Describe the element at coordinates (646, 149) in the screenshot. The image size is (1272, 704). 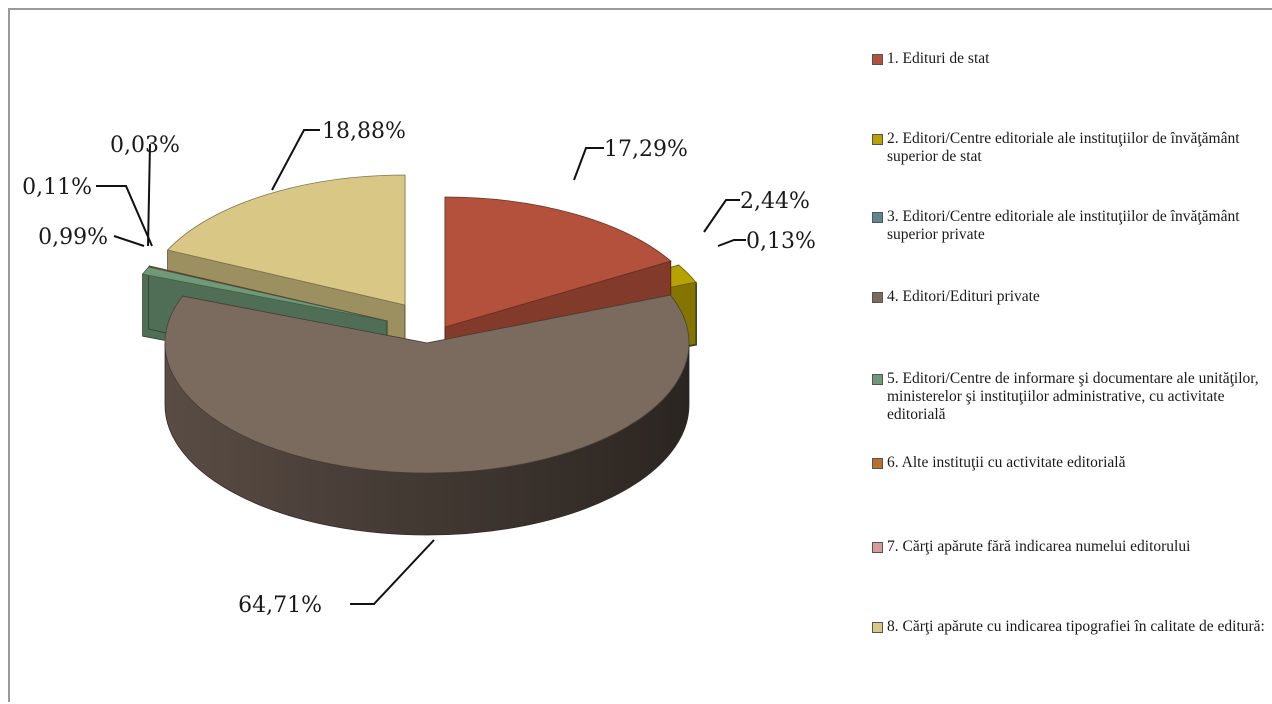
I see `data-label-1: 17,29%` at that location.